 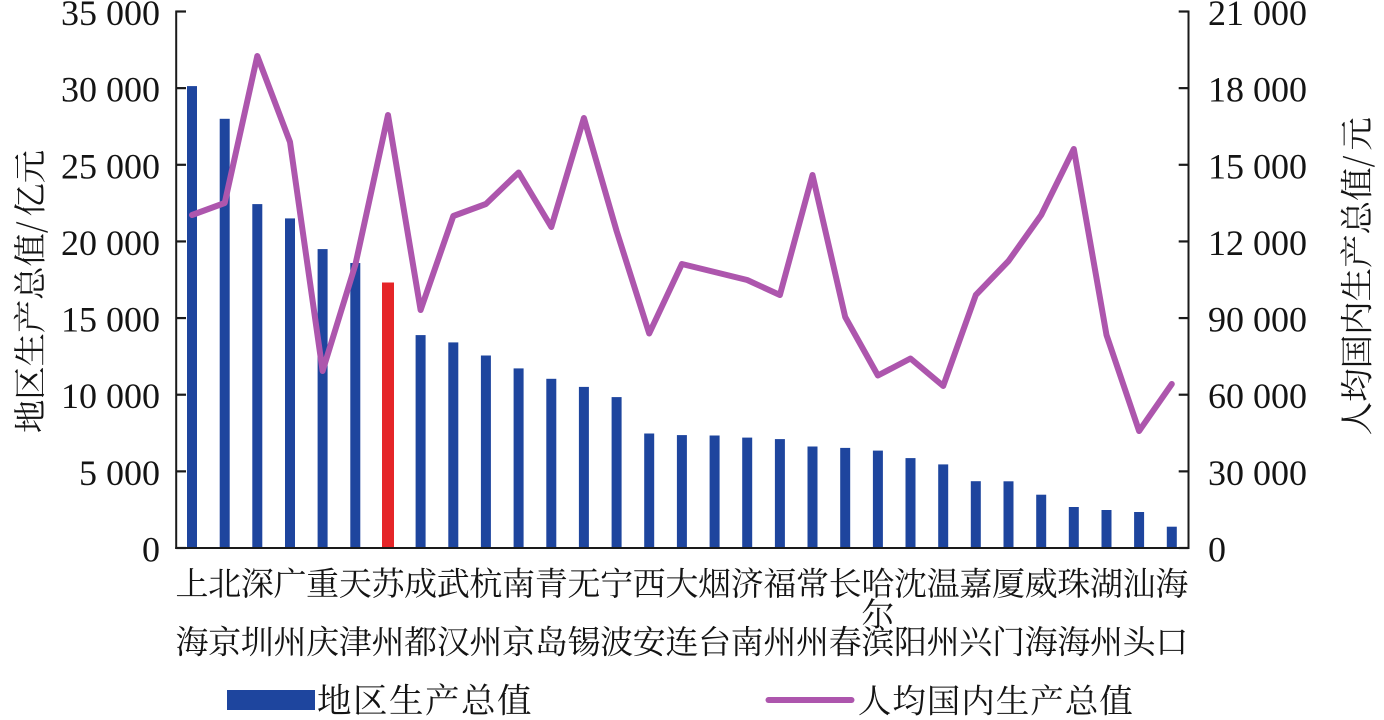 I want to click on svg-text: 21 000, so click(x=1257, y=16).